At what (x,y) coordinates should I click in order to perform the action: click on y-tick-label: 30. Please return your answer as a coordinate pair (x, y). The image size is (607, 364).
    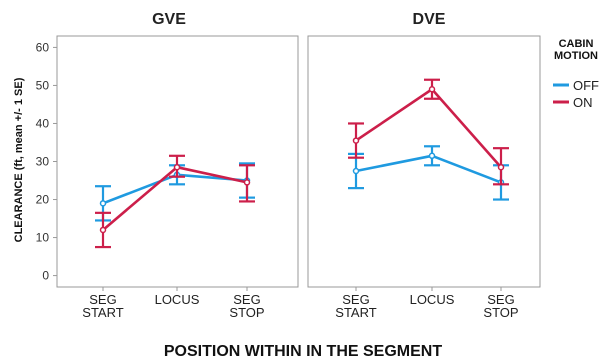
    Looking at the image, I should click on (43, 162).